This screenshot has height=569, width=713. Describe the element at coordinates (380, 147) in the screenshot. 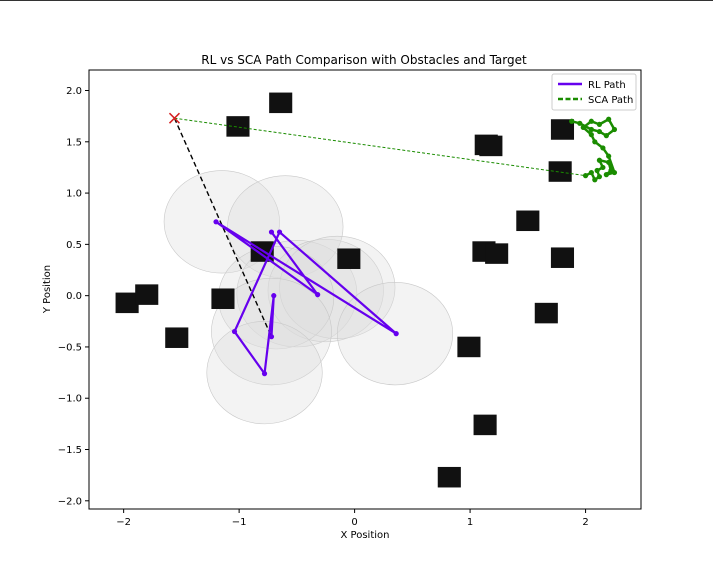

I see `sca-path-long-segment` at that location.